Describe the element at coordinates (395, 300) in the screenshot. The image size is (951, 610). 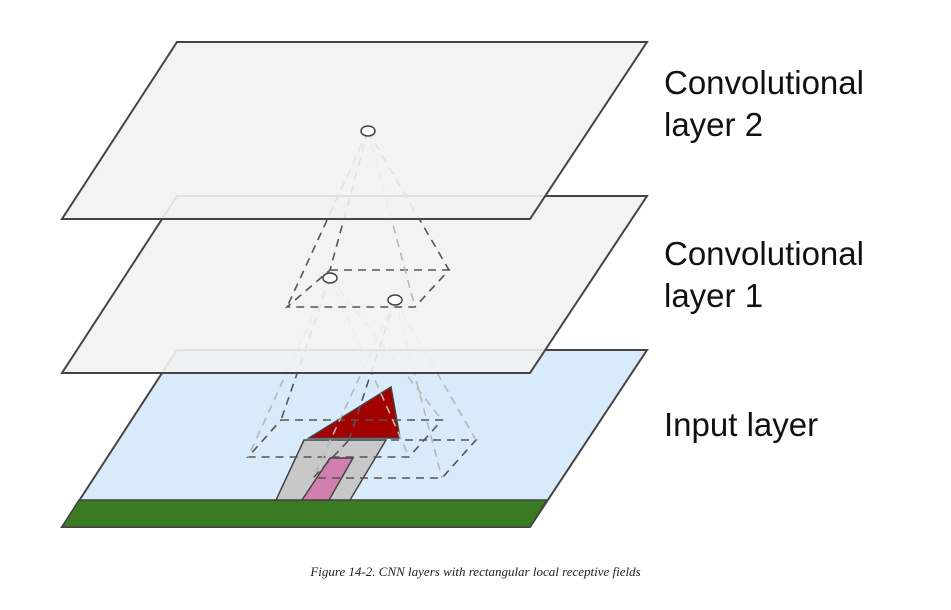
I see `conv1-neuron-right` at that location.